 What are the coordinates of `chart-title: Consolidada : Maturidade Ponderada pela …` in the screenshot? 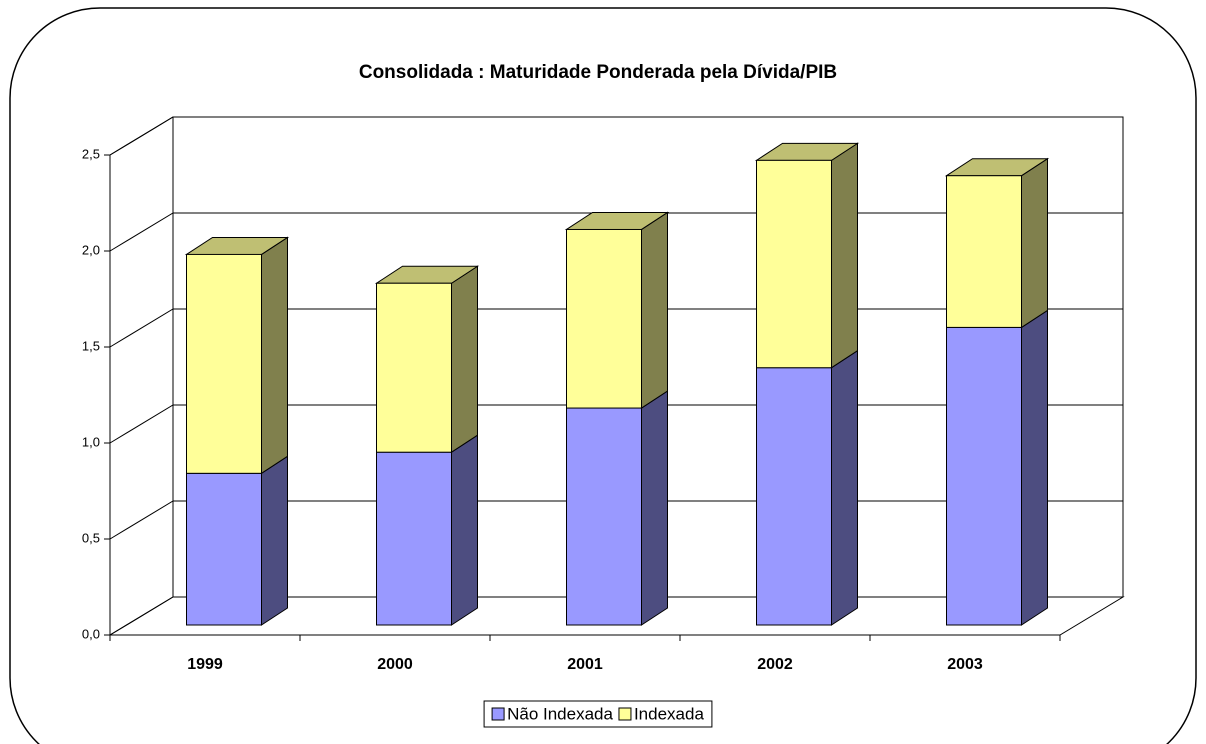 It's located at (598, 72).